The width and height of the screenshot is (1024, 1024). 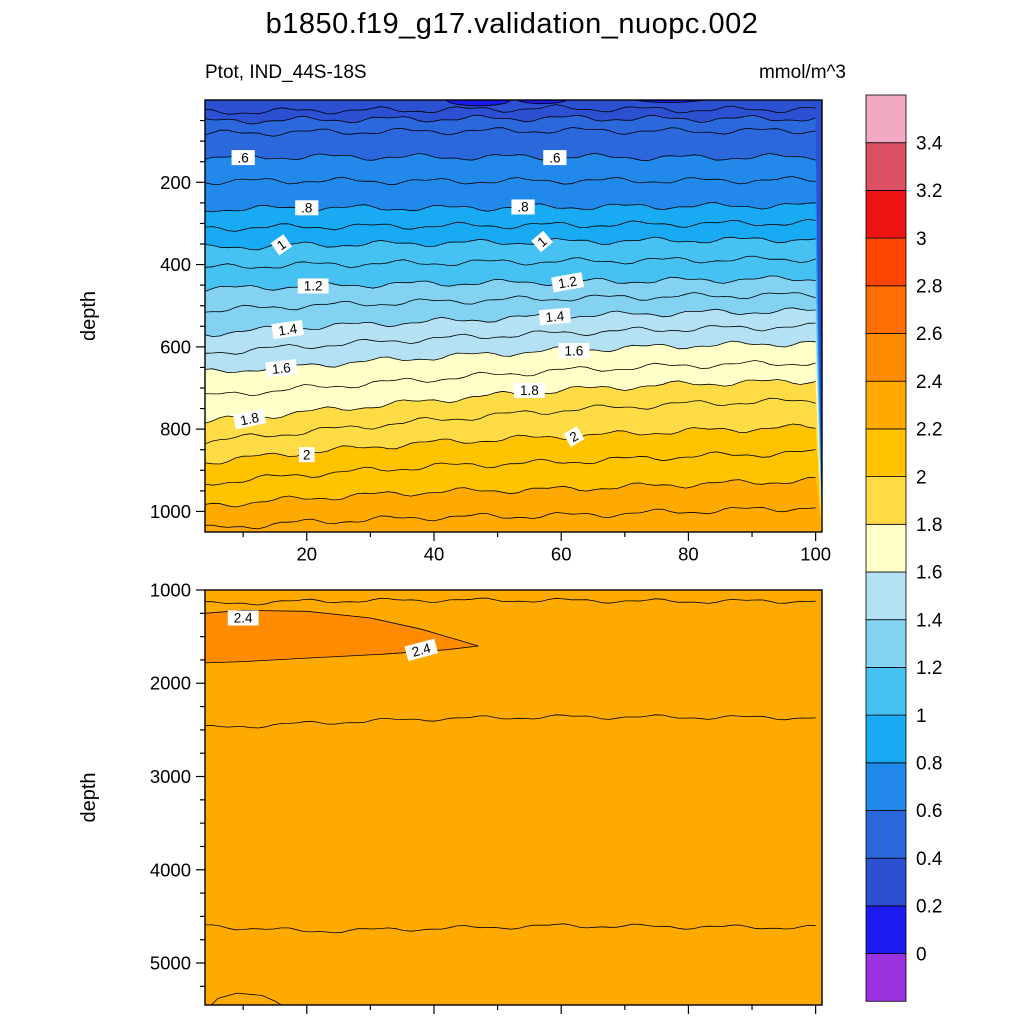 I want to click on svg-text: 800, so click(x=175, y=429).